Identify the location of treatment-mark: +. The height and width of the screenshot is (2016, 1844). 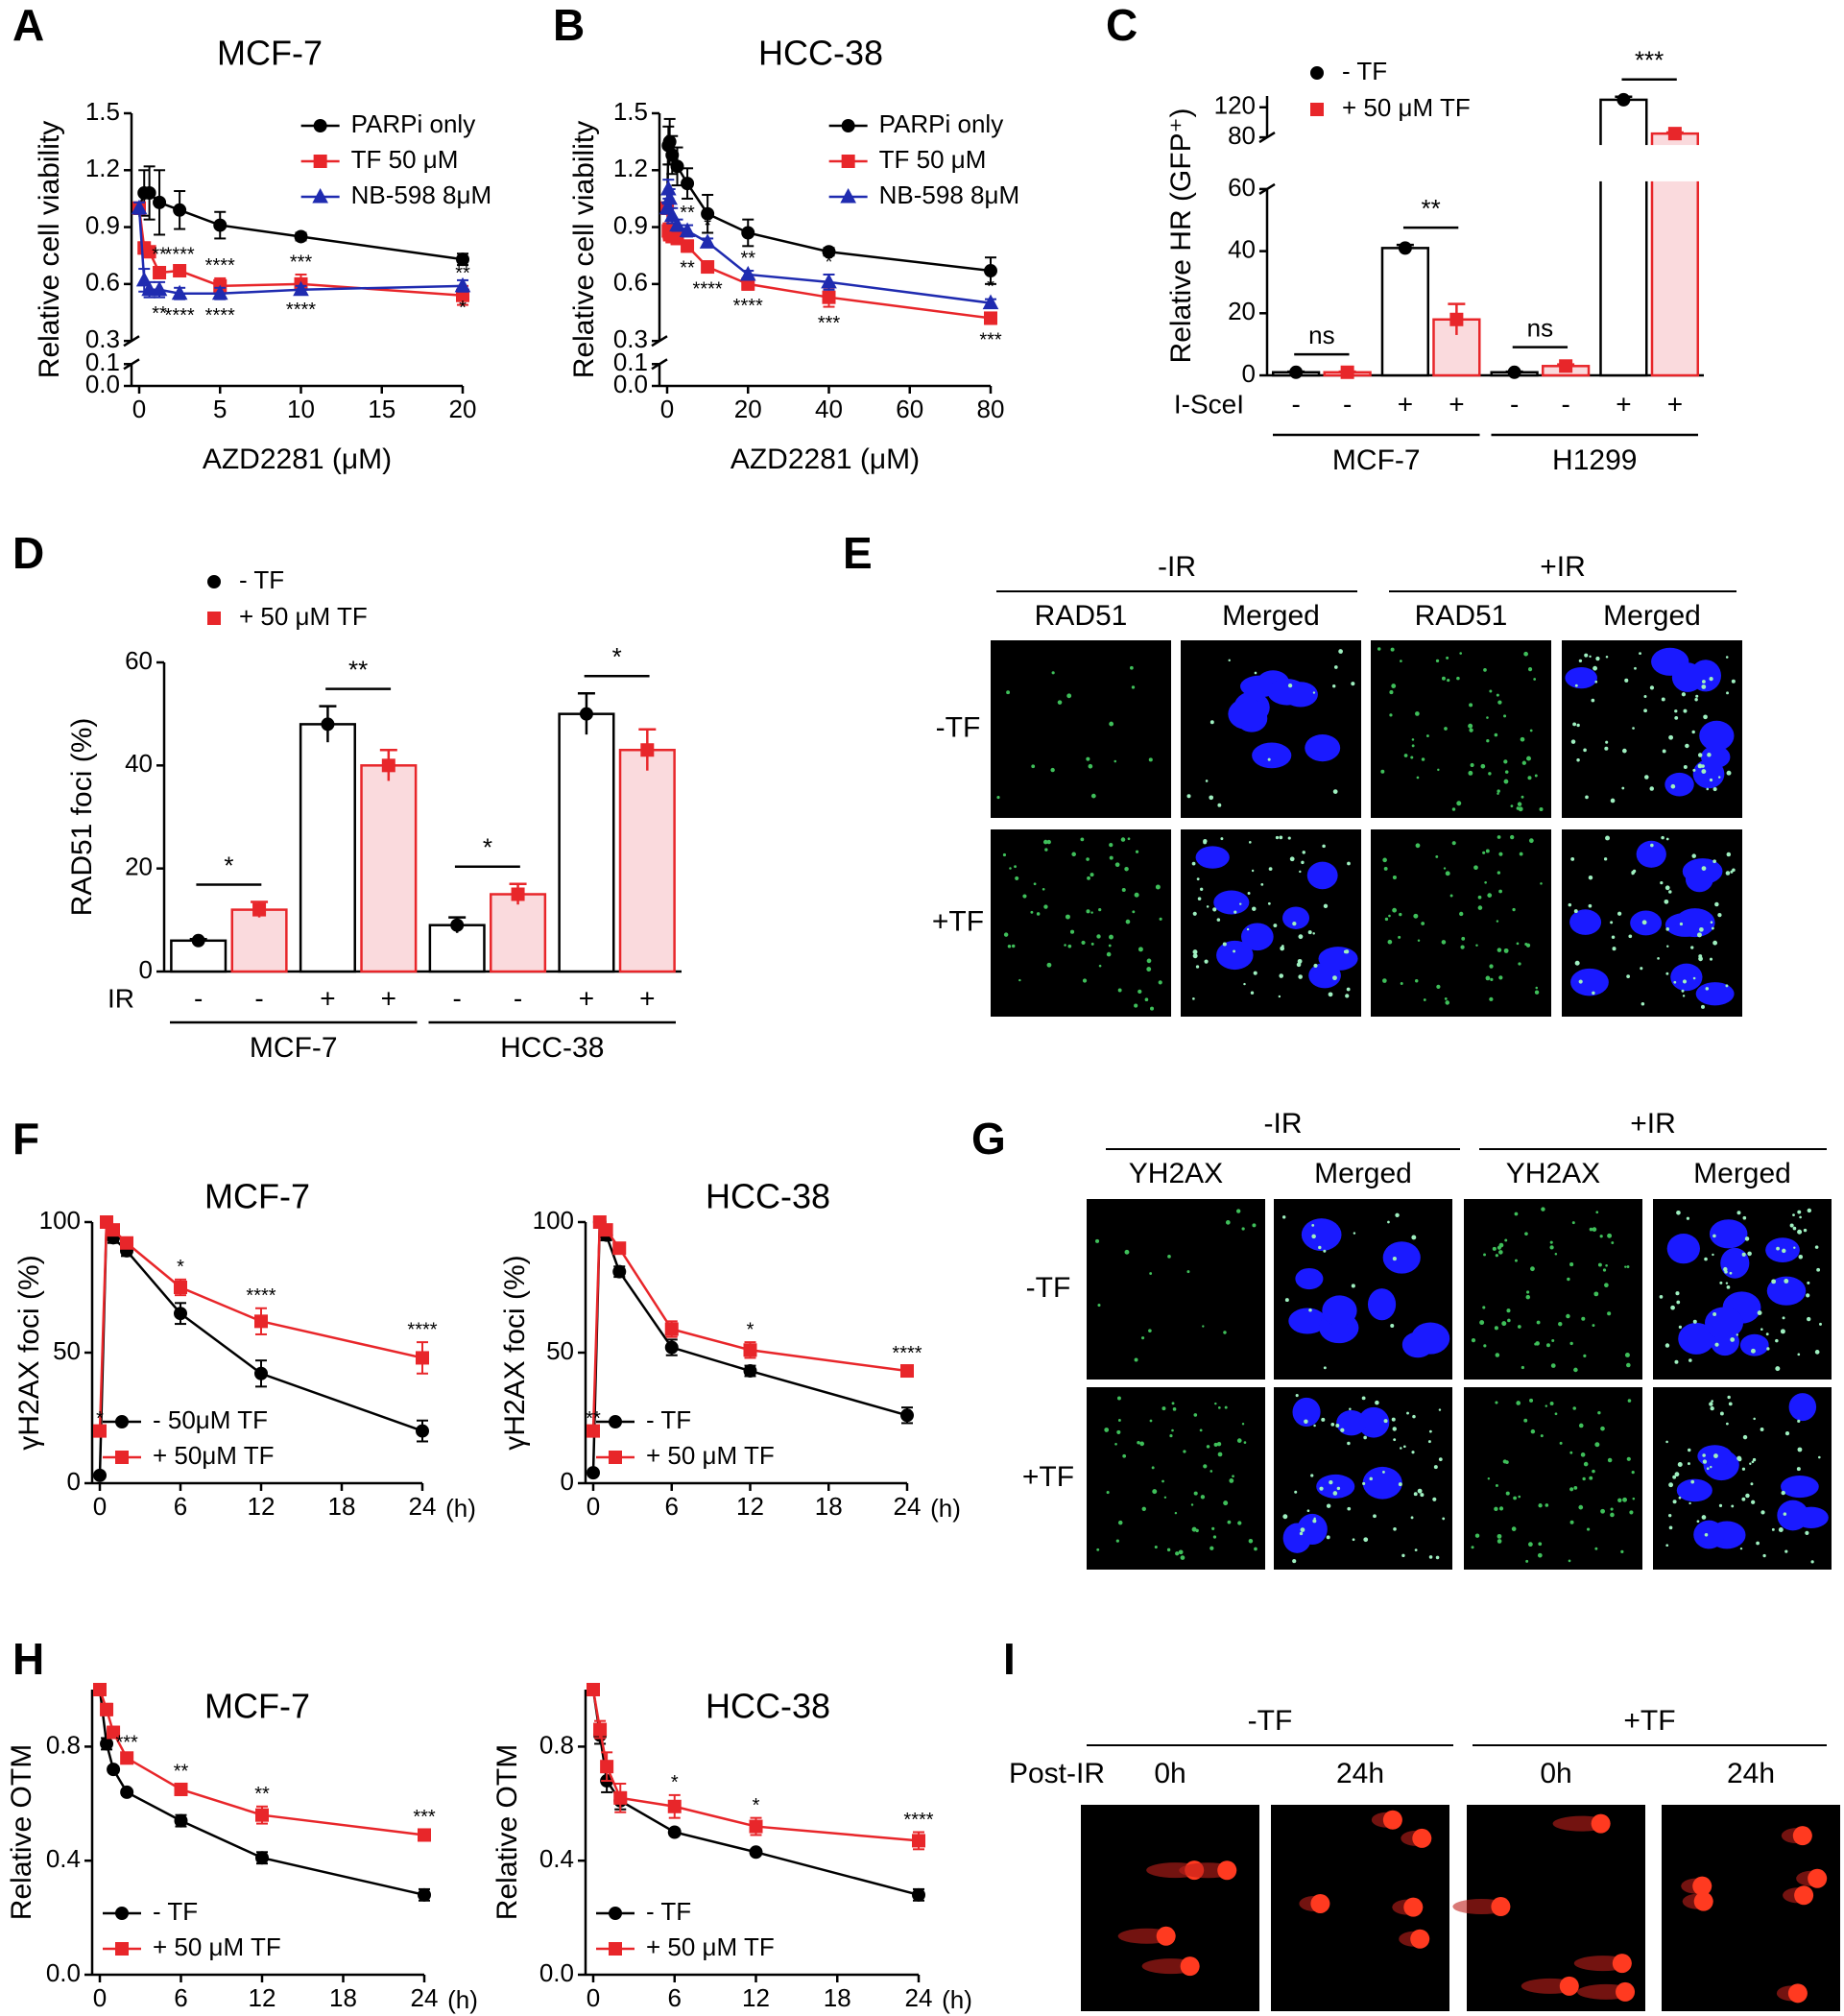
(327, 998).